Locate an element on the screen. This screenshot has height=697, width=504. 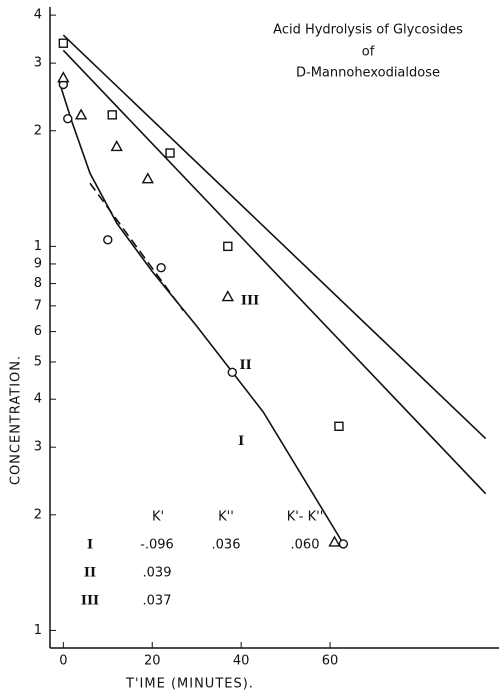
series-label: I is located at coordinates (241, 441).